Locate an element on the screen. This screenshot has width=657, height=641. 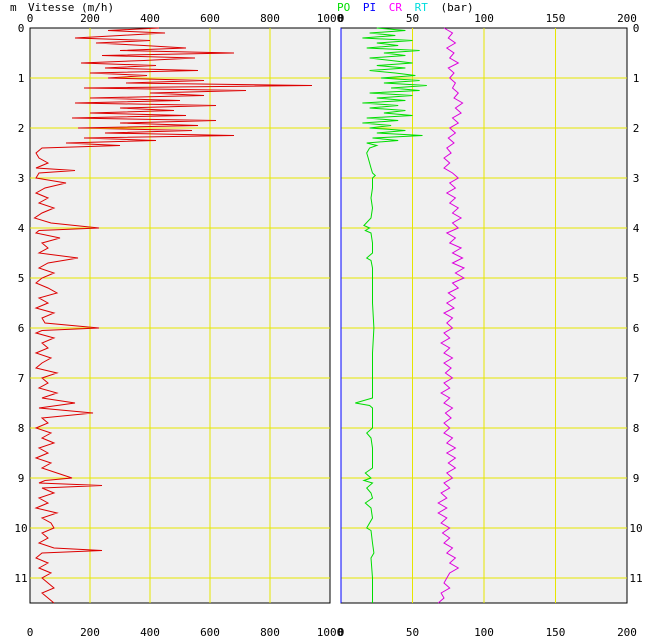
legend-po: PO is located at coordinates (343, 7).